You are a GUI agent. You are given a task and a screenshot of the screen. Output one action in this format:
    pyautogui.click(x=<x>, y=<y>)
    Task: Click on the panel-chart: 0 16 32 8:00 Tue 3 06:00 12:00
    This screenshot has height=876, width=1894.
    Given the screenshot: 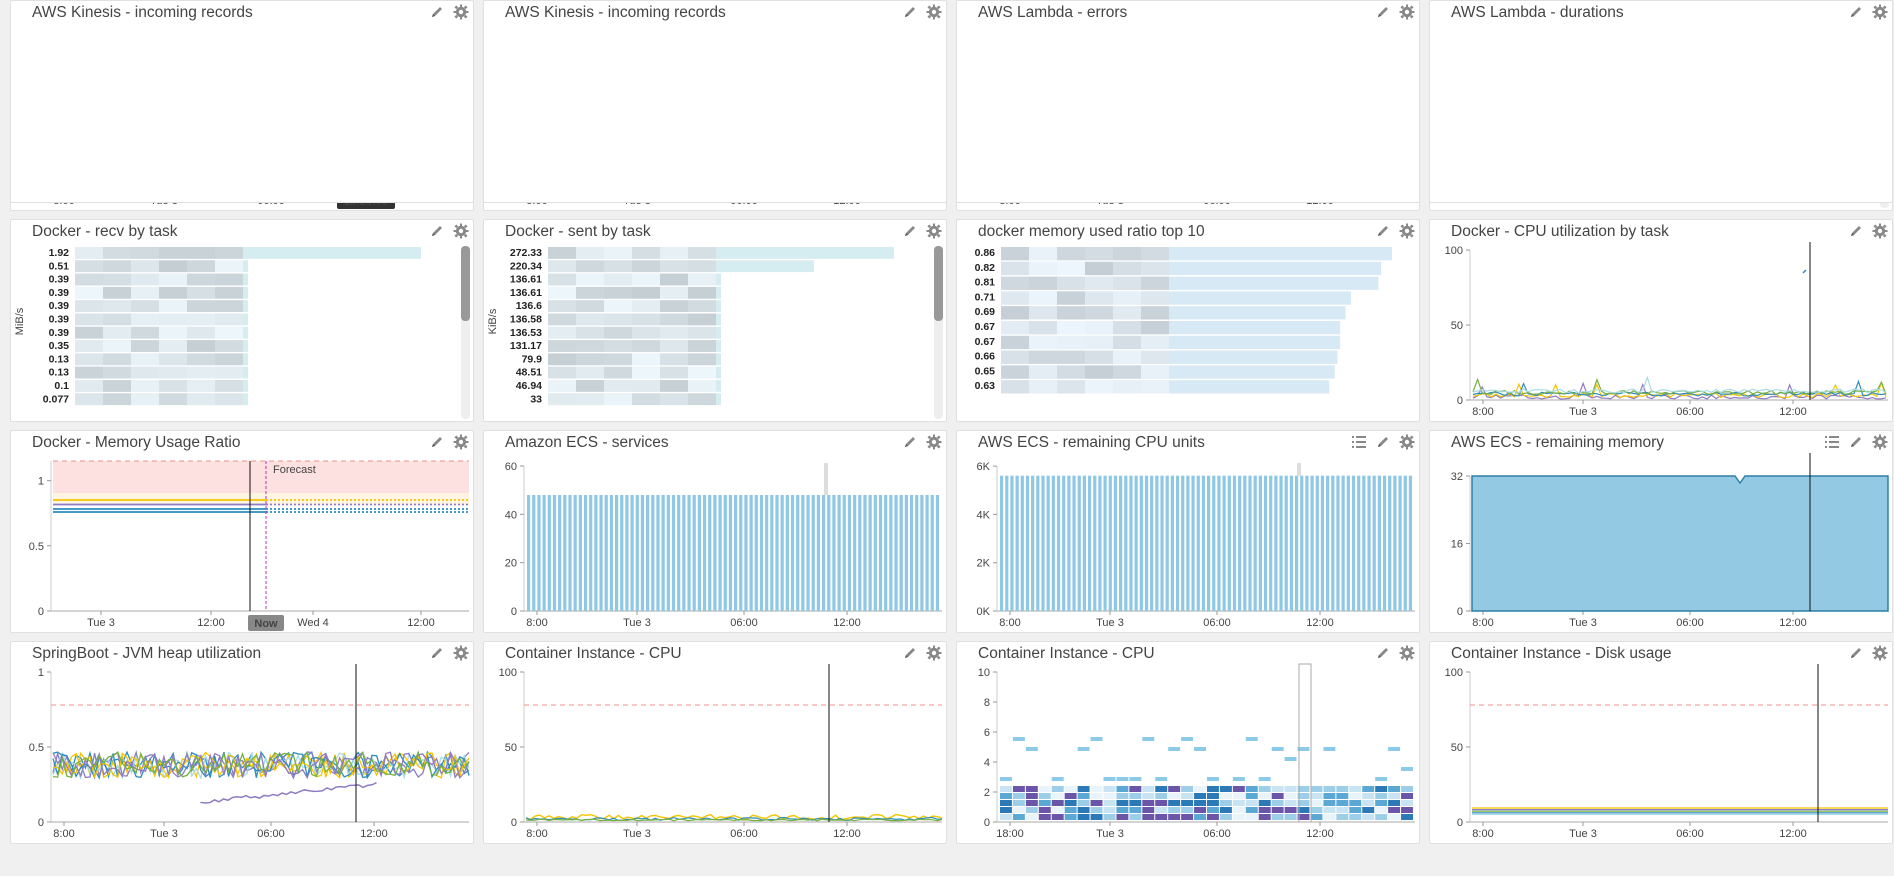 What is the action you would take?
    pyautogui.click(x=1661, y=532)
    